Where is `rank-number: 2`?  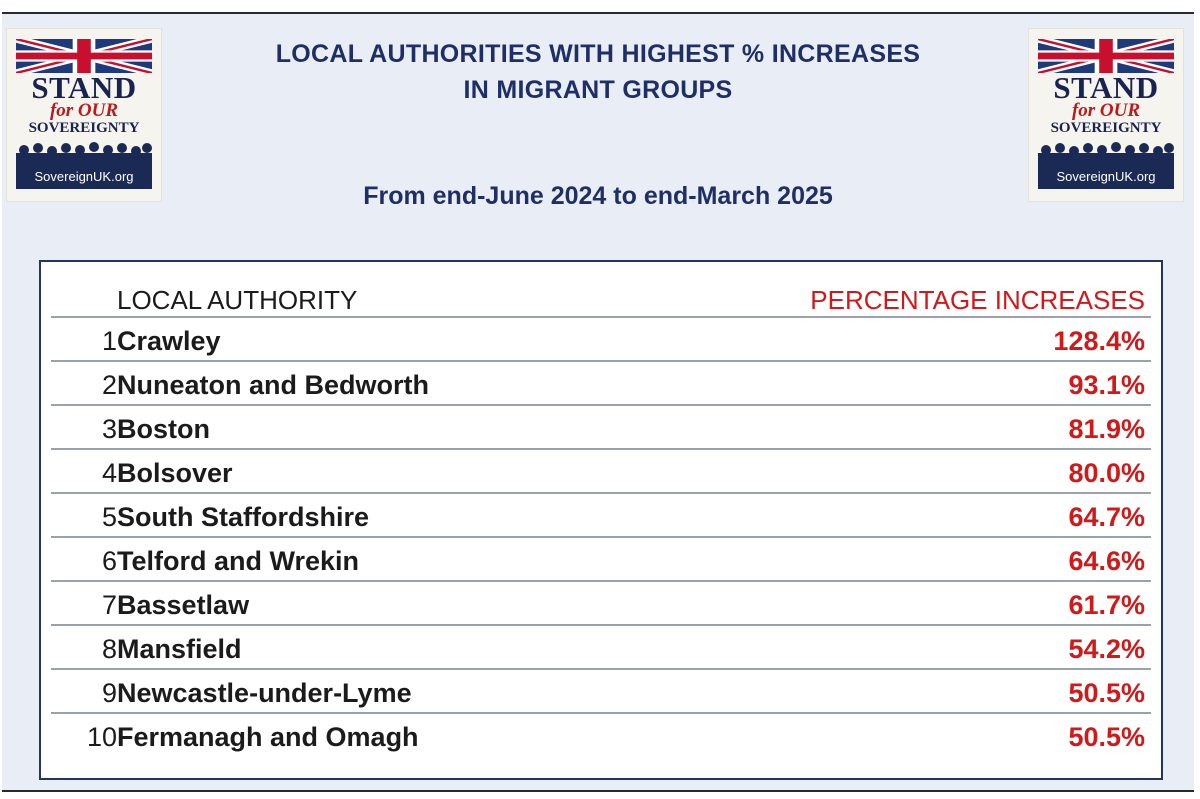
rank-number: 2 is located at coordinates (109, 385).